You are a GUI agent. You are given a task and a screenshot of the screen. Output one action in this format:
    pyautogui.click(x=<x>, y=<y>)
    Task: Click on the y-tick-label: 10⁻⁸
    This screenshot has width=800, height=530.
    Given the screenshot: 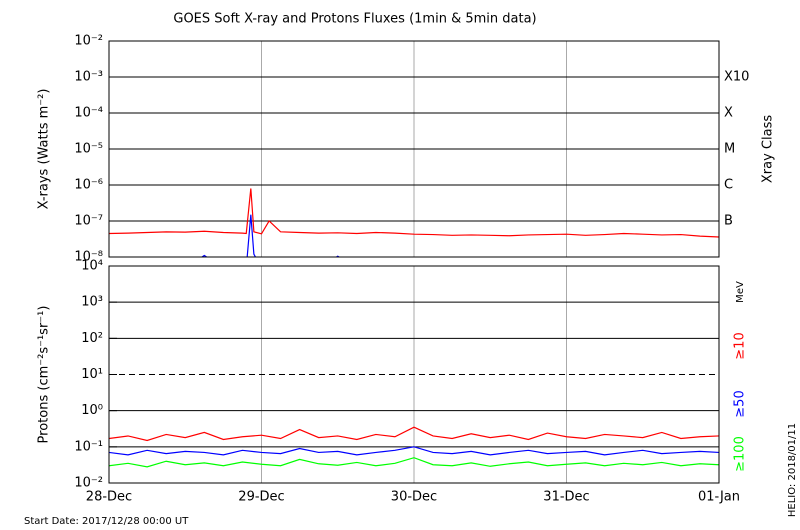 What is the action you would take?
    pyautogui.click(x=88, y=257)
    